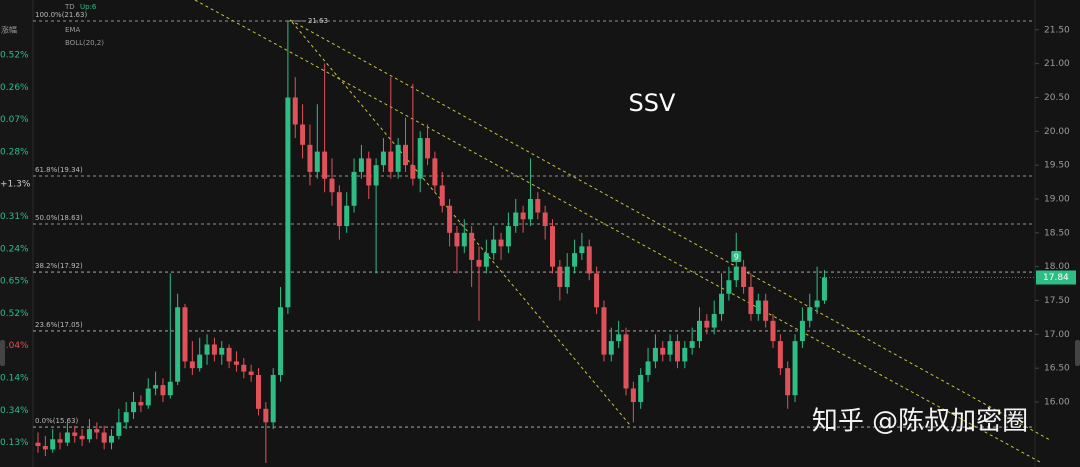 The image size is (1080, 467). What do you see at coordinates (2, 353) in the screenshot?
I see `left-handle` at bounding box center [2, 353].